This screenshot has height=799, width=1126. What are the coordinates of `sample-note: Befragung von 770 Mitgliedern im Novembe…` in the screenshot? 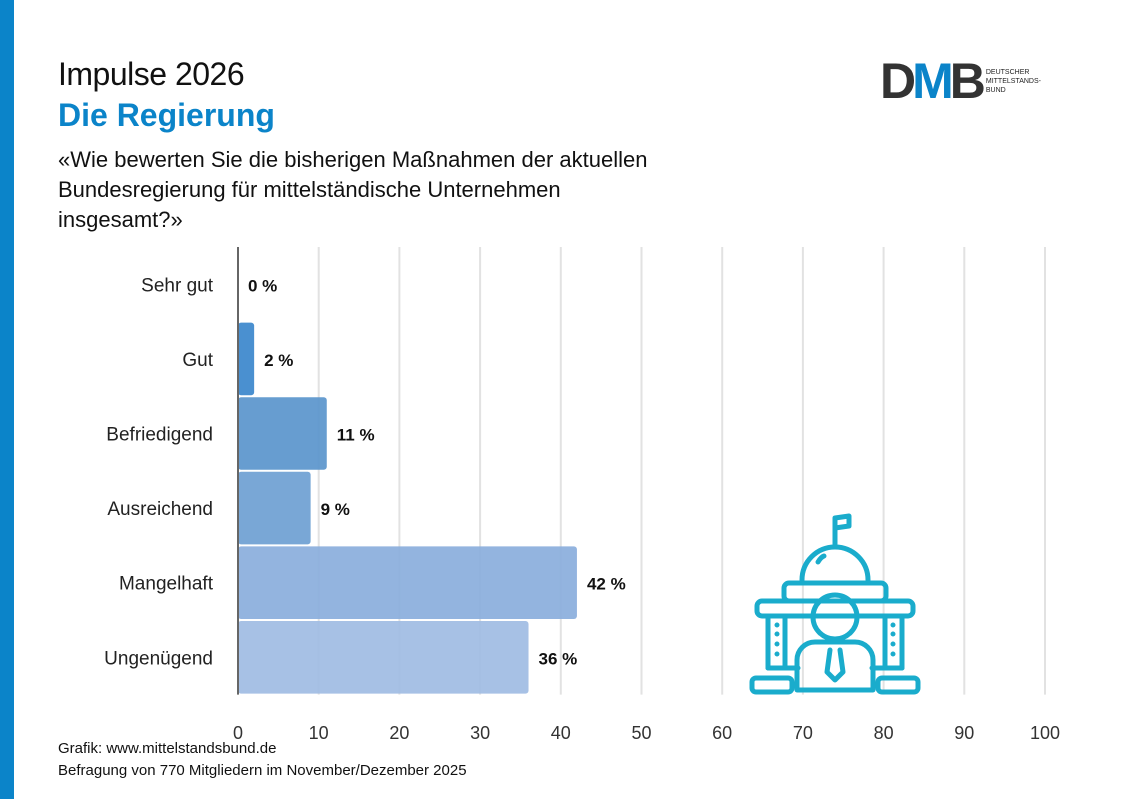 It's located at (262, 770).